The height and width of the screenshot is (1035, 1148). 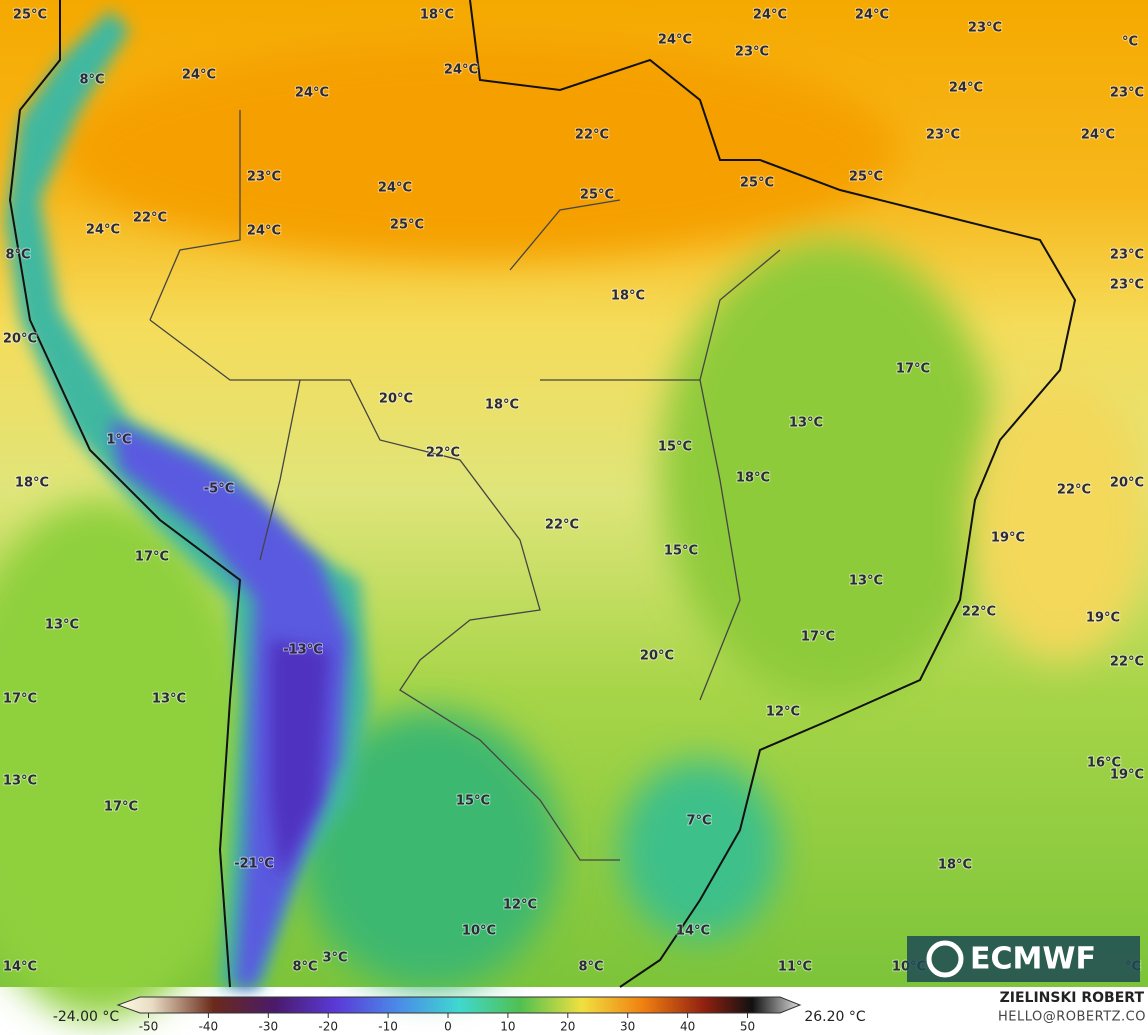 I want to click on colorbar-tick-label: -40, so click(x=209, y=1027).